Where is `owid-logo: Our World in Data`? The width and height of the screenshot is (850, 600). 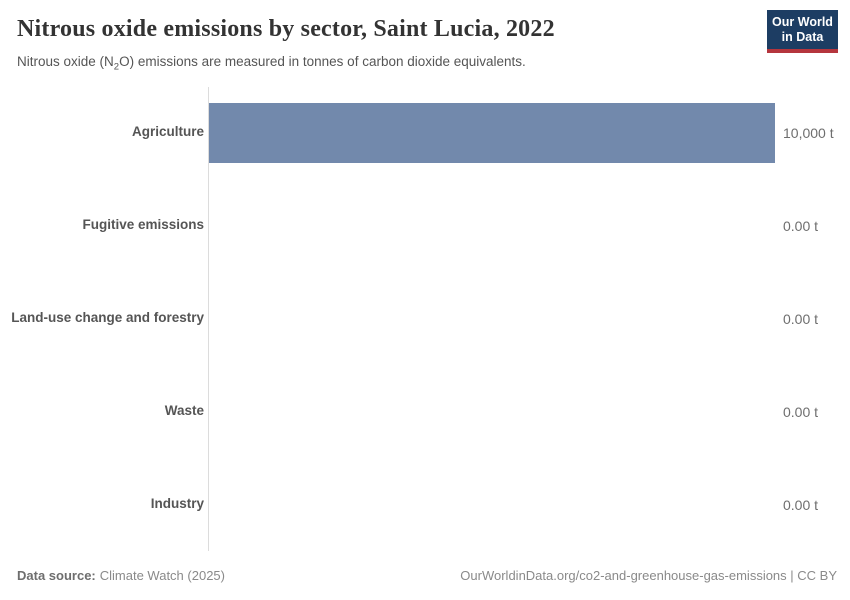 owid-logo: Our World in Data is located at coordinates (802, 31).